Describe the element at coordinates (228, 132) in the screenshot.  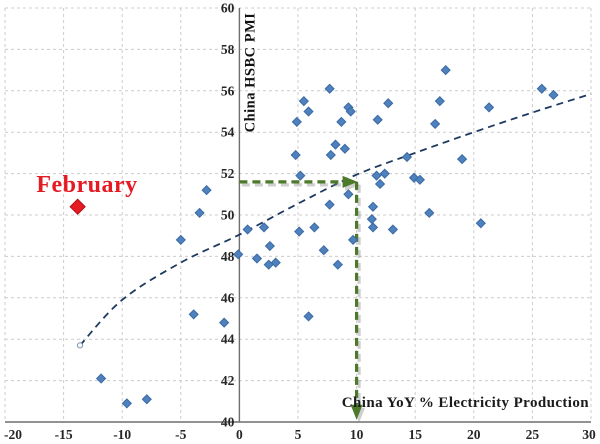
I see `y-tick-label: 54` at that location.